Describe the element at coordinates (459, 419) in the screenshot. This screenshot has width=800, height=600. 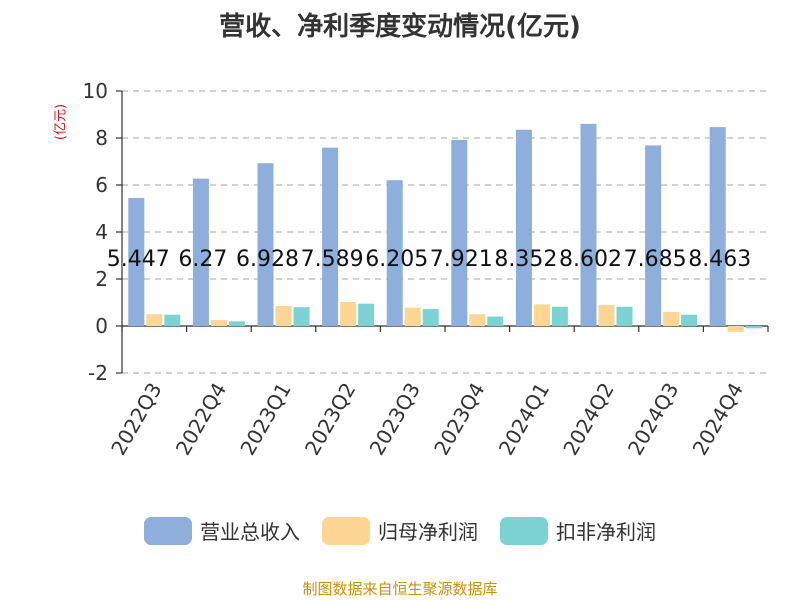
I see `x-tick-label: 2023Q4` at that location.